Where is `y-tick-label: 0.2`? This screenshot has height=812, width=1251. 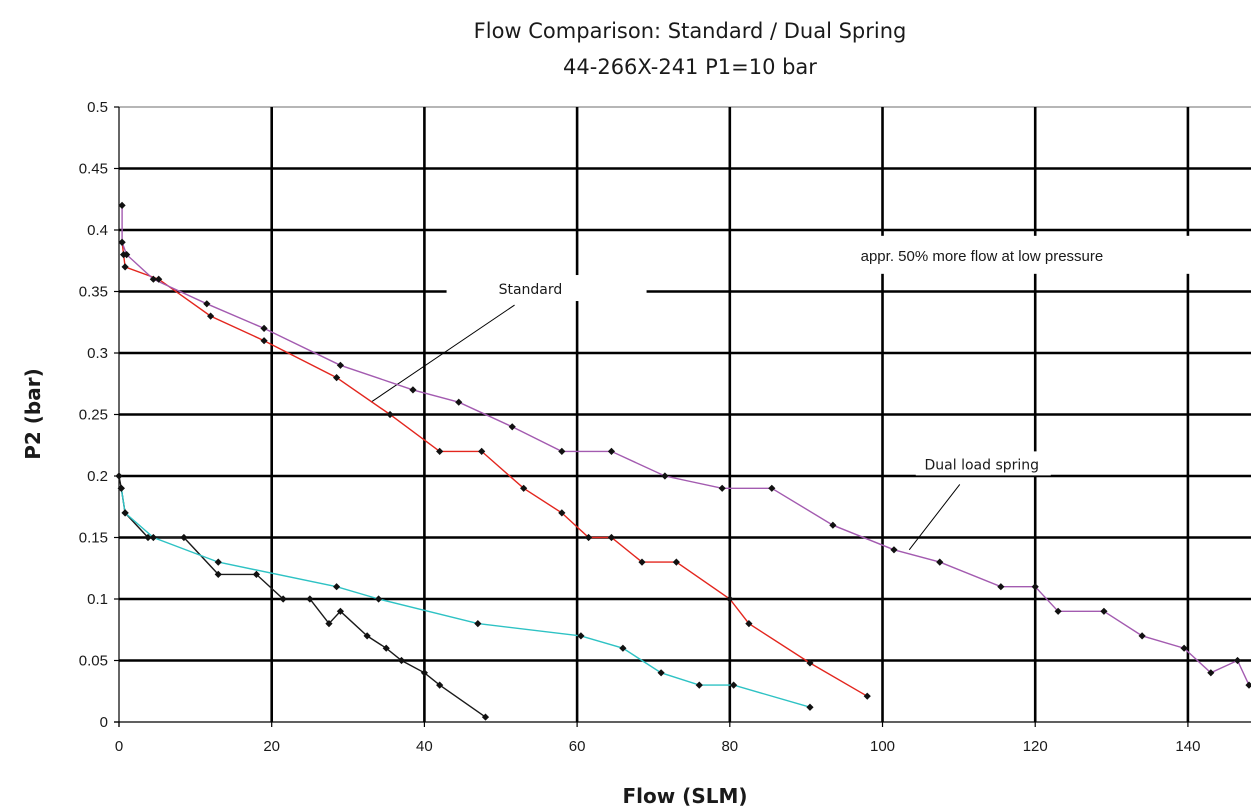
y-tick-label: 0.2 is located at coordinates (97, 476).